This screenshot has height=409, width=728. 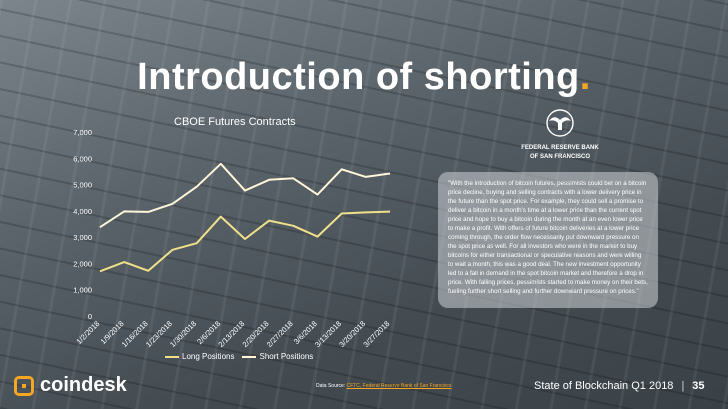 I want to click on data-source-label: Data Source:, so click(x=331, y=386).